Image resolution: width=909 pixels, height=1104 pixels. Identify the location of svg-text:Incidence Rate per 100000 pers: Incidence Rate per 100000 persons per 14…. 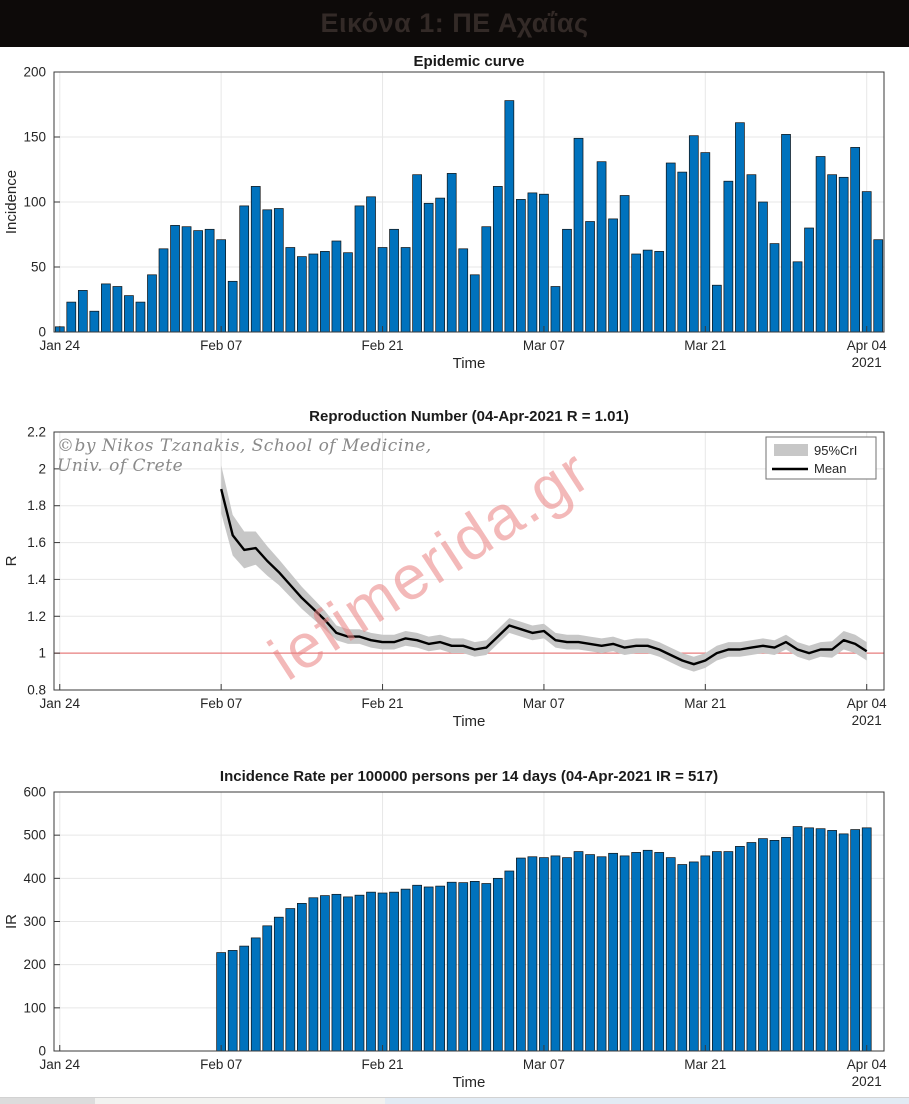
(469, 776).